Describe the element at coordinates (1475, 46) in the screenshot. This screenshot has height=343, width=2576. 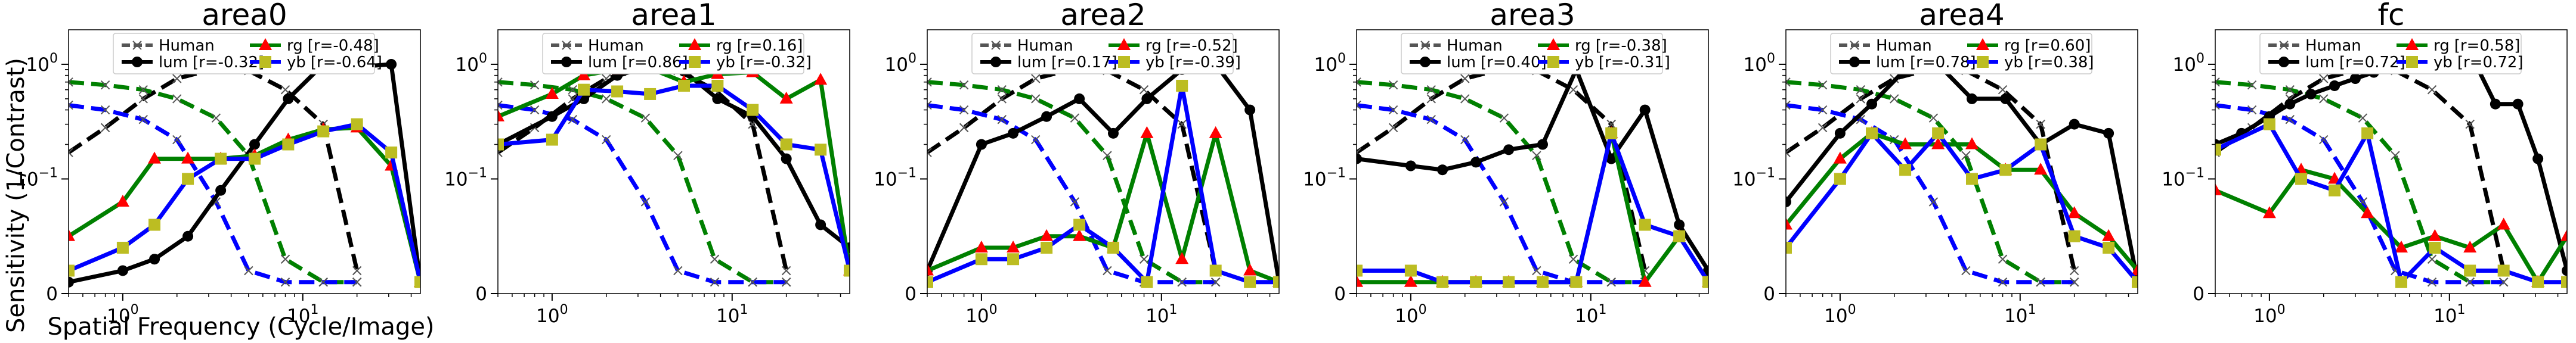
I see `legend-series-name: Human` at that location.